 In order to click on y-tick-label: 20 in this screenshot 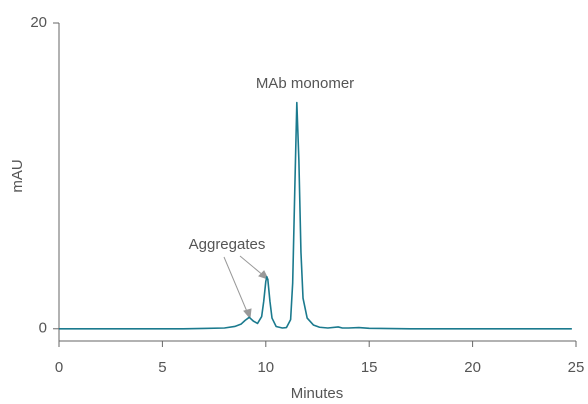, I will do `click(38, 22)`.